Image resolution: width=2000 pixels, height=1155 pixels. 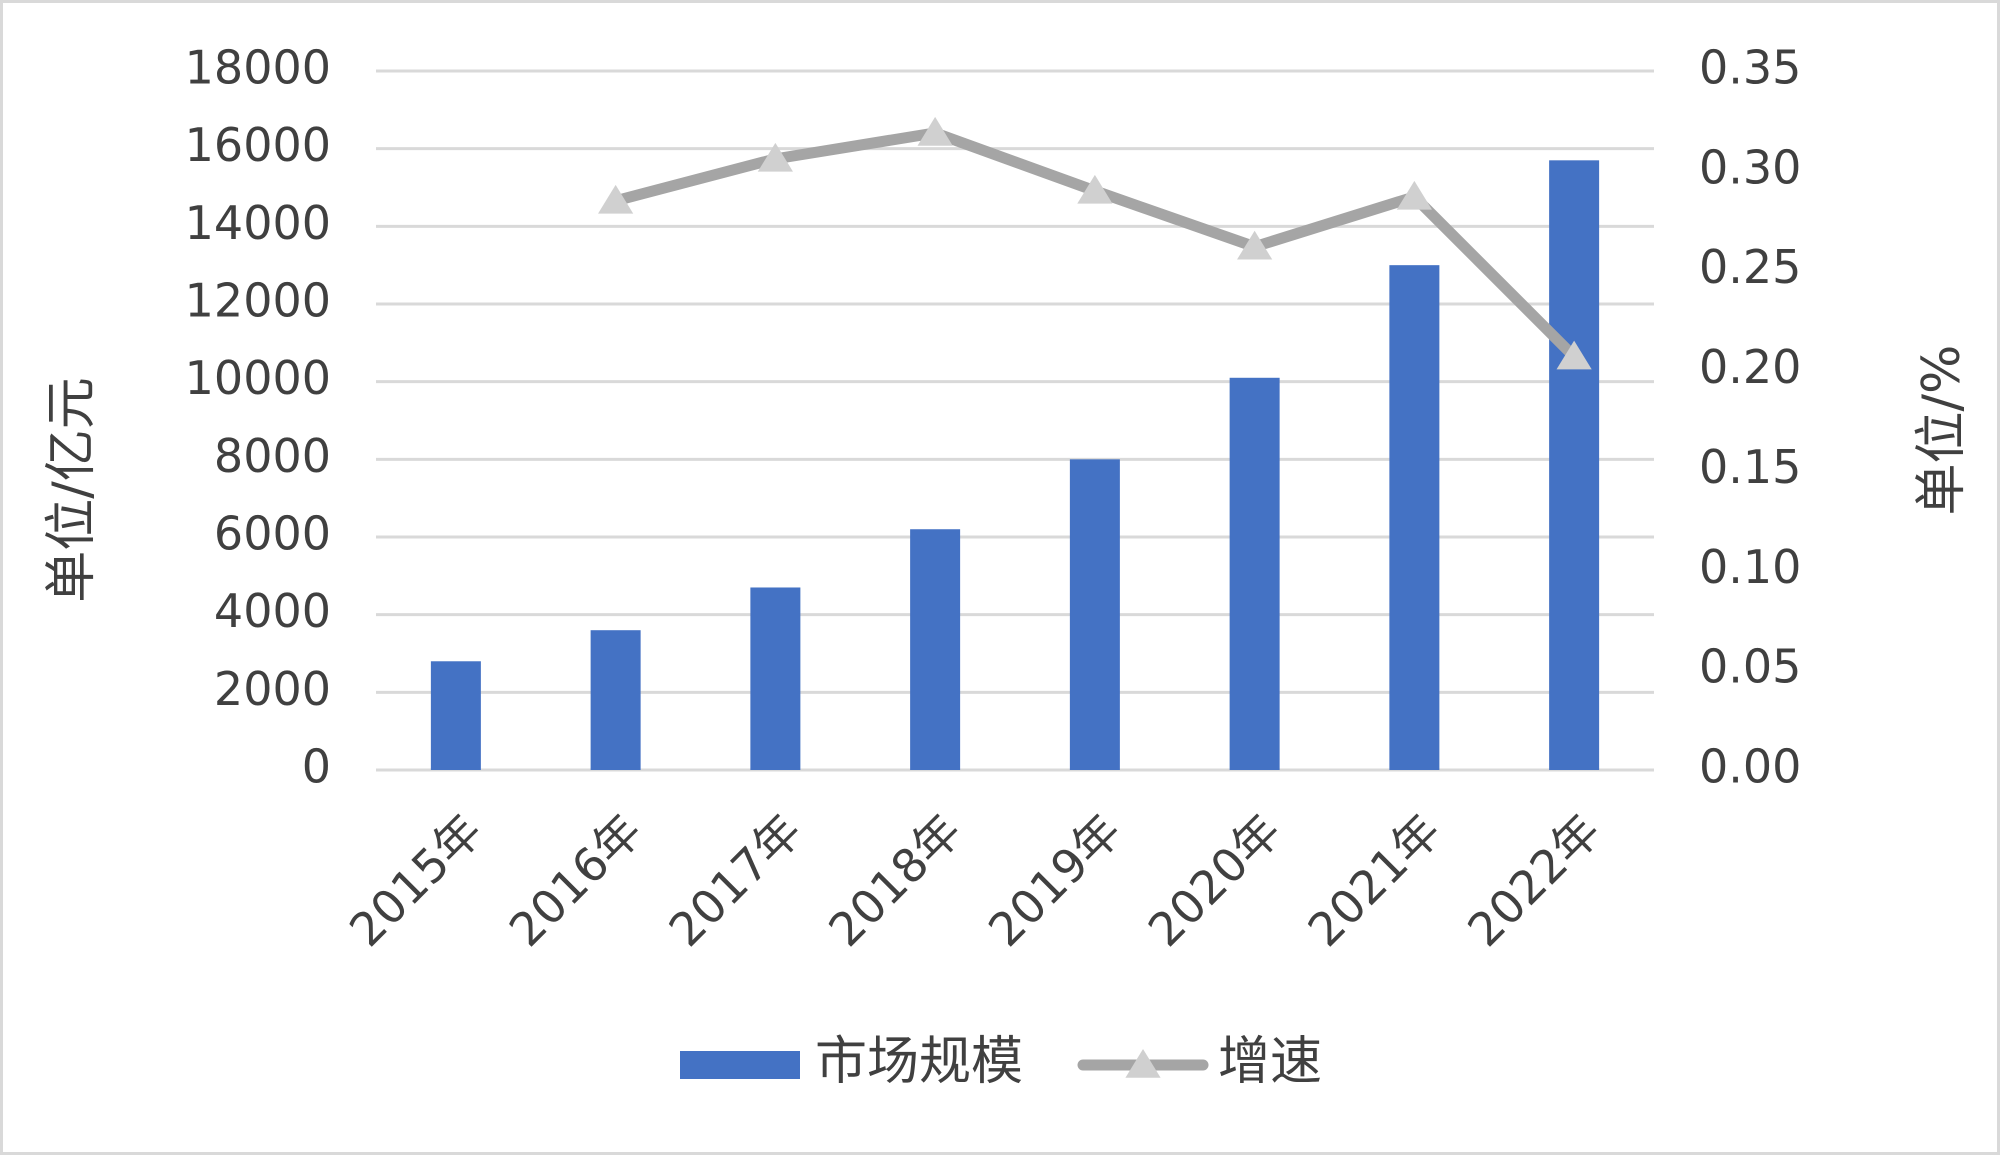 I want to click on y-tick-label: 14000, so click(x=258, y=223).